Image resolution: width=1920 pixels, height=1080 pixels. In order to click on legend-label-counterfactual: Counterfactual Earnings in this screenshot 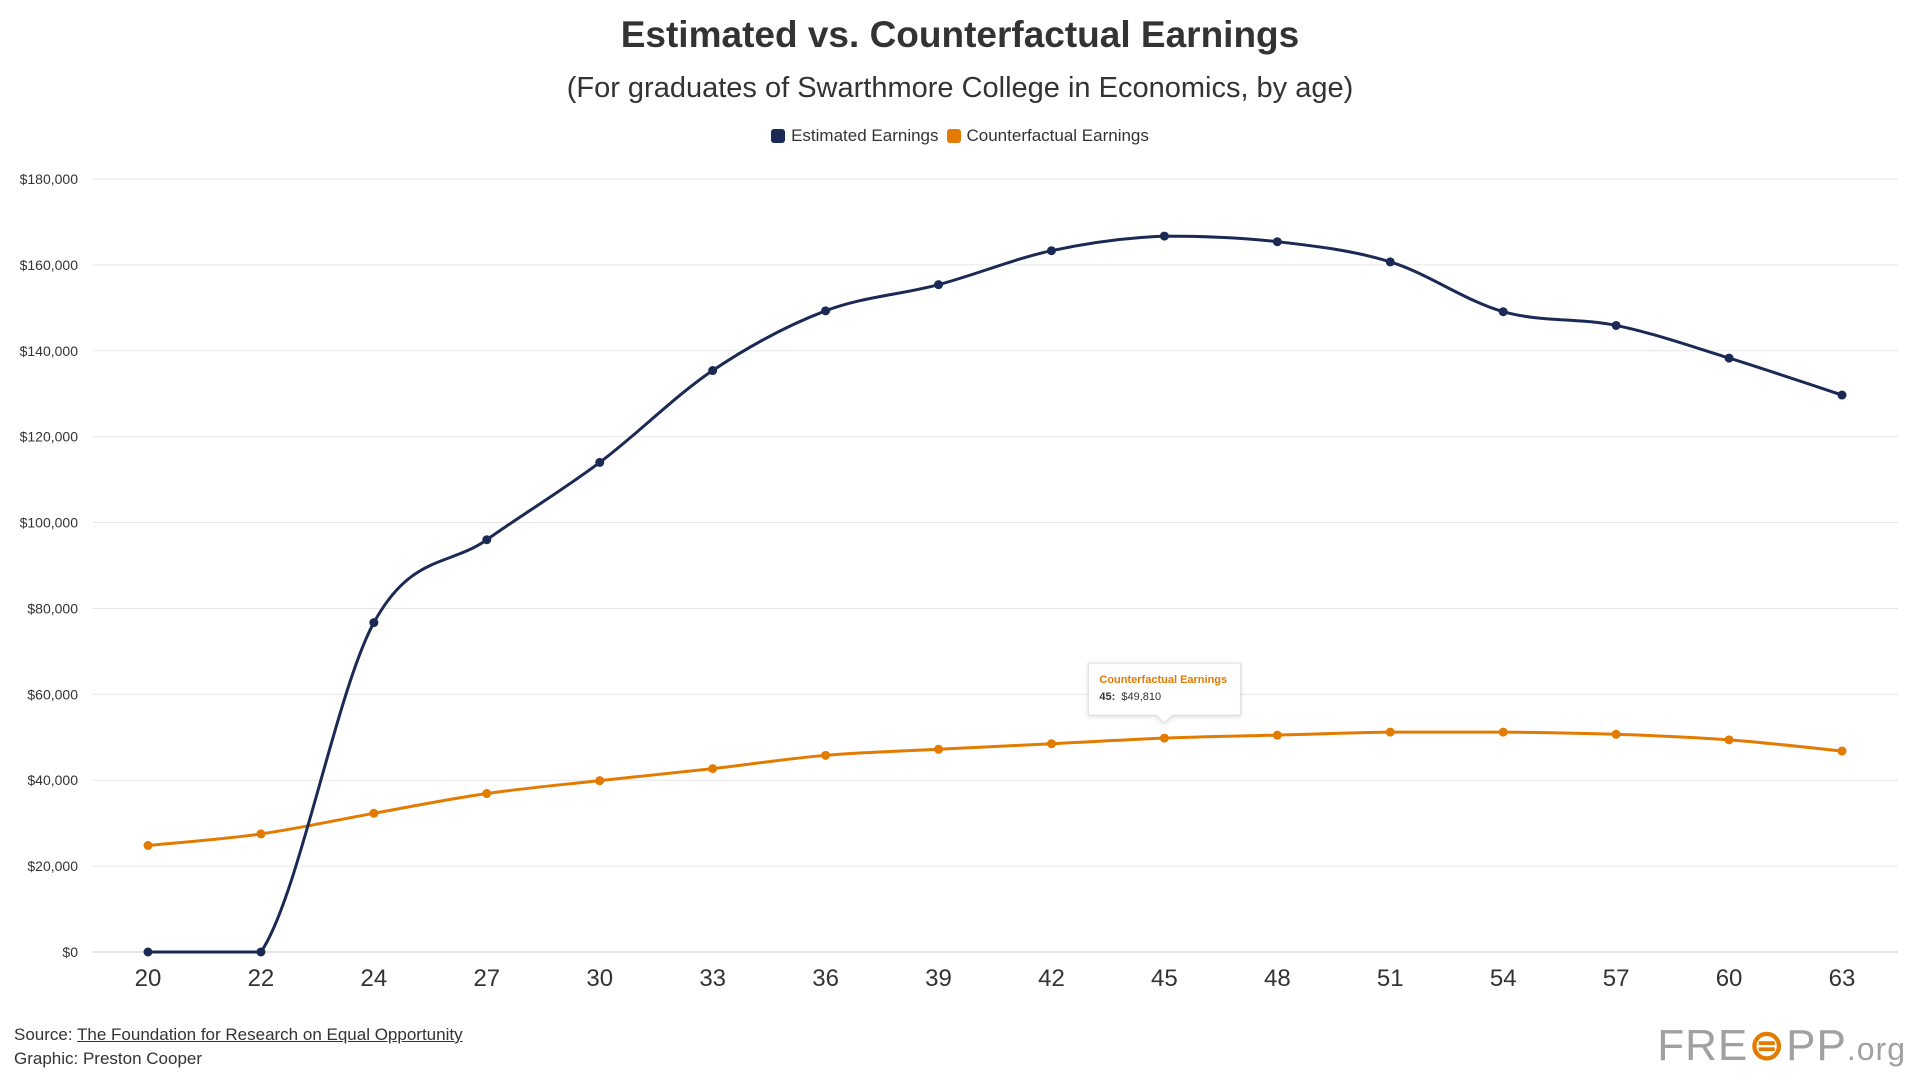, I will do `click(1057, 135)`.